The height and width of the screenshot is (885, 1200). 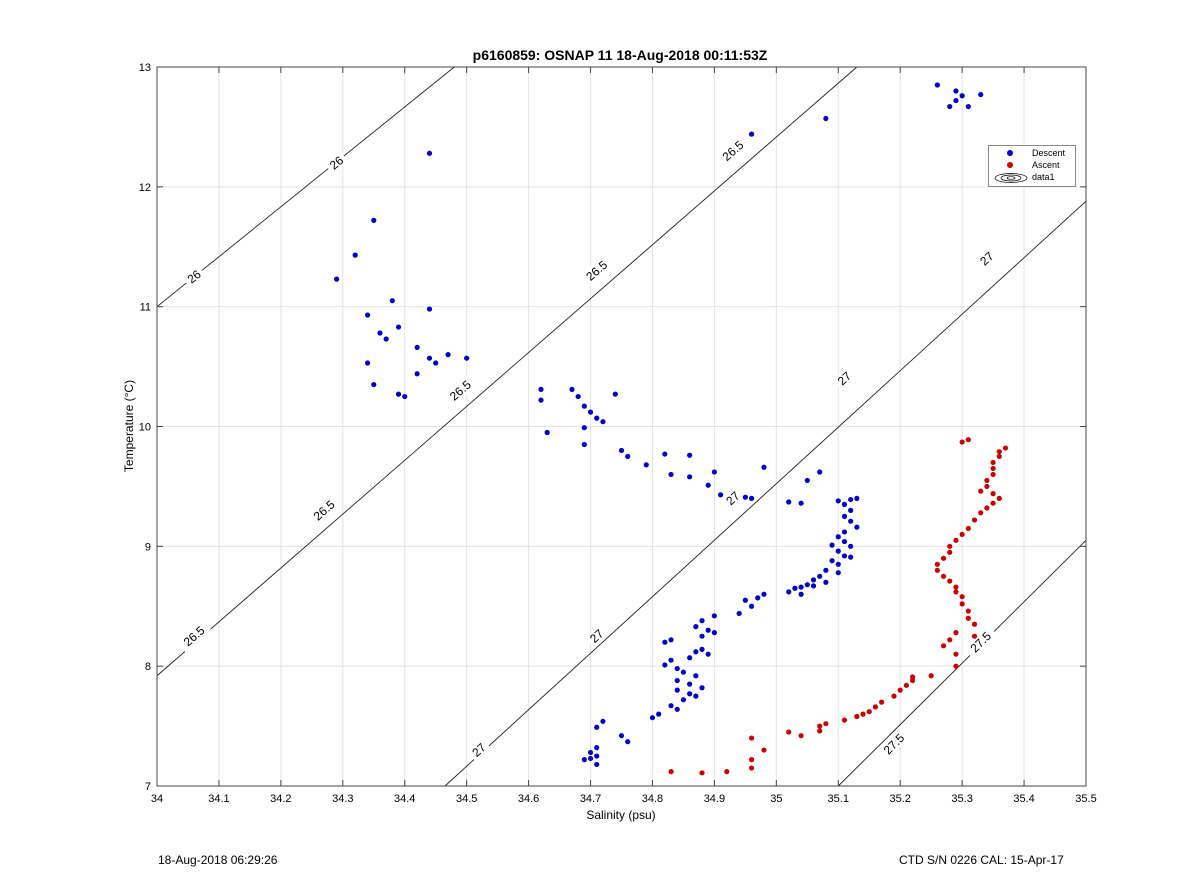 What do you see at coordinates (218, 799) in the screenshot?
I see `x-tick-label: 34.1` at bounding box center [218, 799].